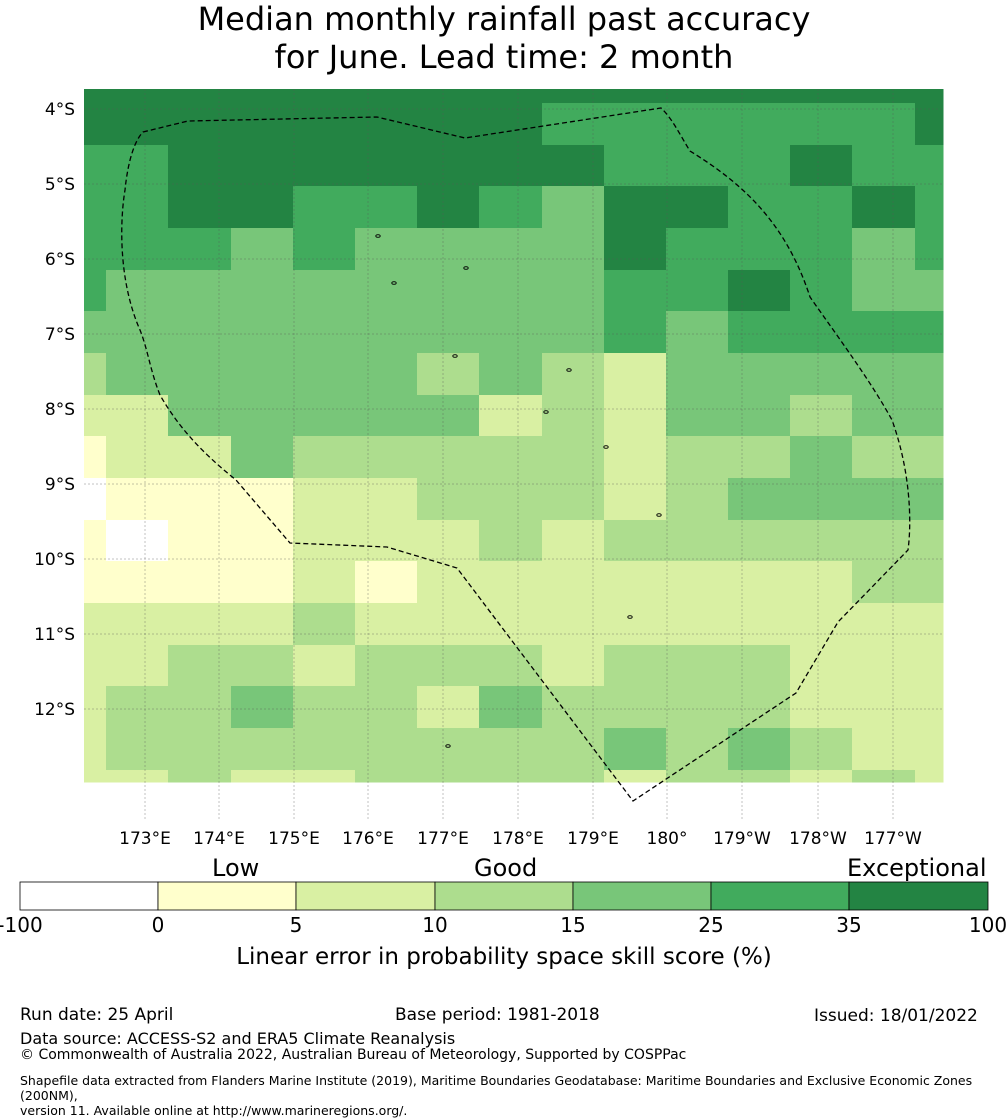 The width and height of the screenshot is (1008, 1118). What do you see at coordinates (60, 335) in the screenshot?
I see `latitude-label: 7°S` at bounding box center [60, 335].